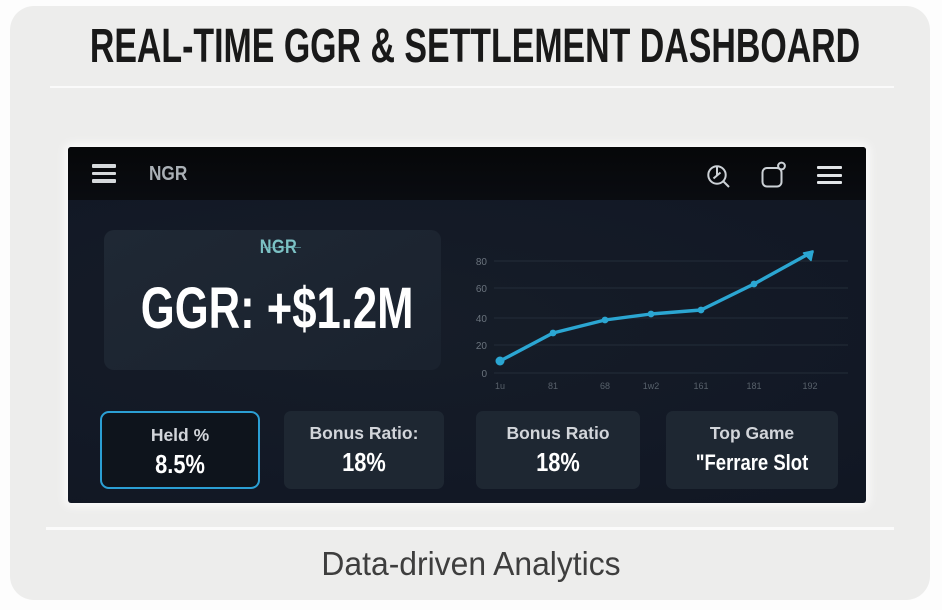 The height and width of the screenshot is (610, 942). I want to click on svg-text: 0, so click(484, 374).